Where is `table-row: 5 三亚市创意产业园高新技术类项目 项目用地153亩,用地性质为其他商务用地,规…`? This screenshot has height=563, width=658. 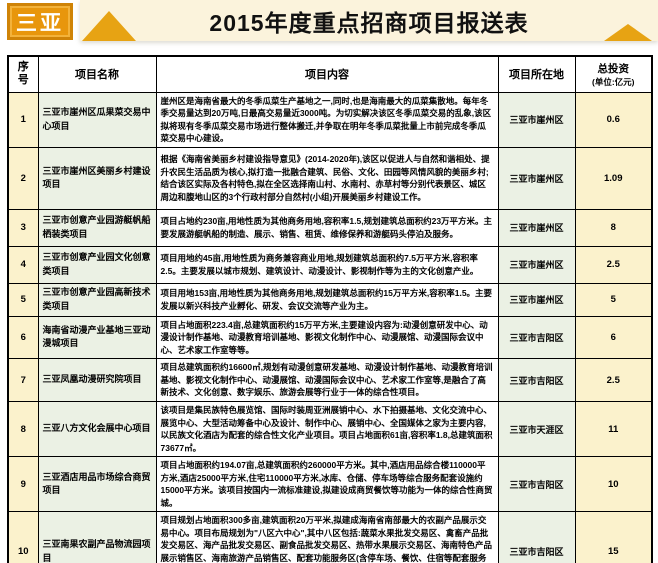
table-row: 5 三亚市创意产业园高新技术类项目 项目用地153亩,用地性质为其他商务用地,规… is located at coordinates (330, 299).